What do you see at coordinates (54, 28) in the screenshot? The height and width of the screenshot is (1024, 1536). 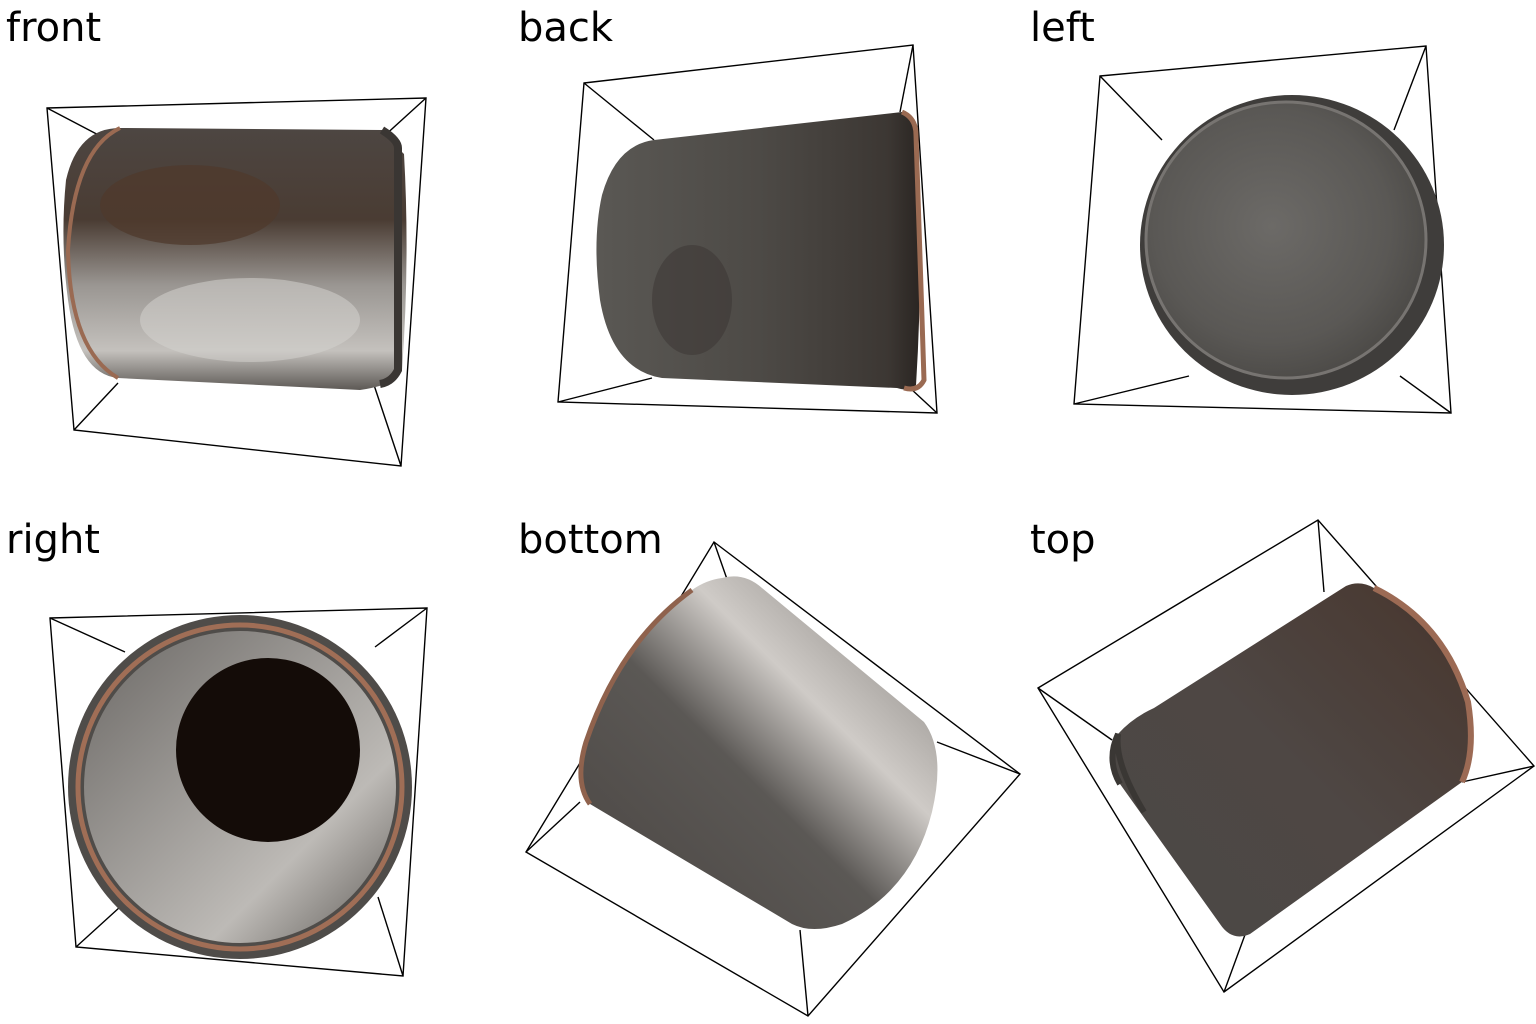 I see `view-label: front` at bounding box center [54, 28].